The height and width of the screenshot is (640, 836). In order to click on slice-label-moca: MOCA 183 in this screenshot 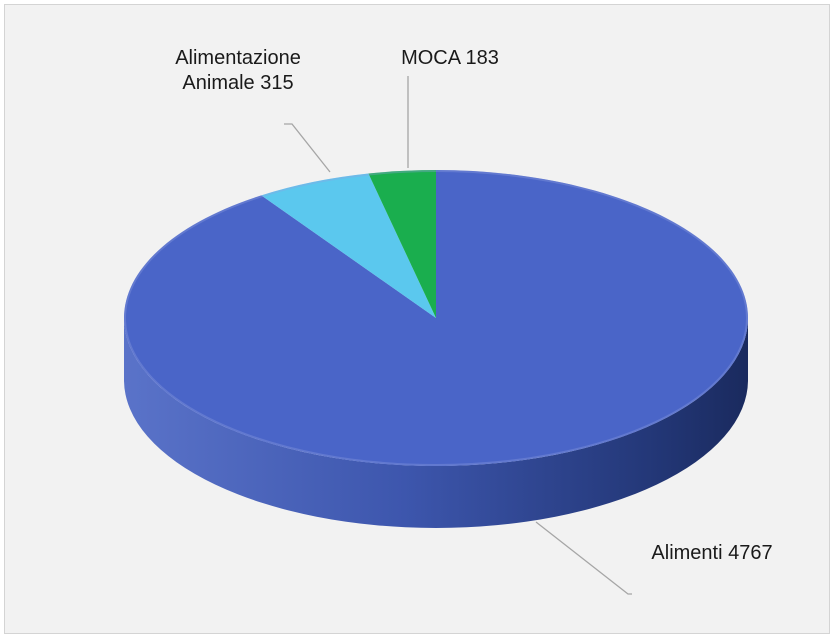, I will do `click(450, 58)`.